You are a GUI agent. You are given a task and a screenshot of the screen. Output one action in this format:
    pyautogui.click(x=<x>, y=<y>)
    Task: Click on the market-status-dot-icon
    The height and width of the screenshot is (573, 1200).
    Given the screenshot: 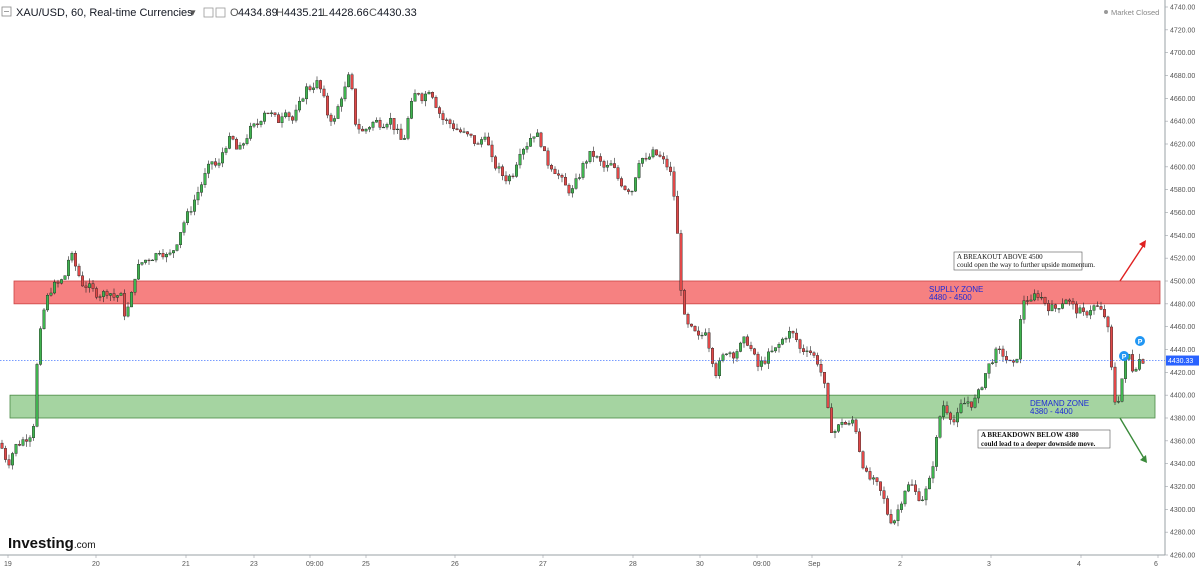 What is the action you would take?
    pyautogui.click(x=1106, y=12)
    